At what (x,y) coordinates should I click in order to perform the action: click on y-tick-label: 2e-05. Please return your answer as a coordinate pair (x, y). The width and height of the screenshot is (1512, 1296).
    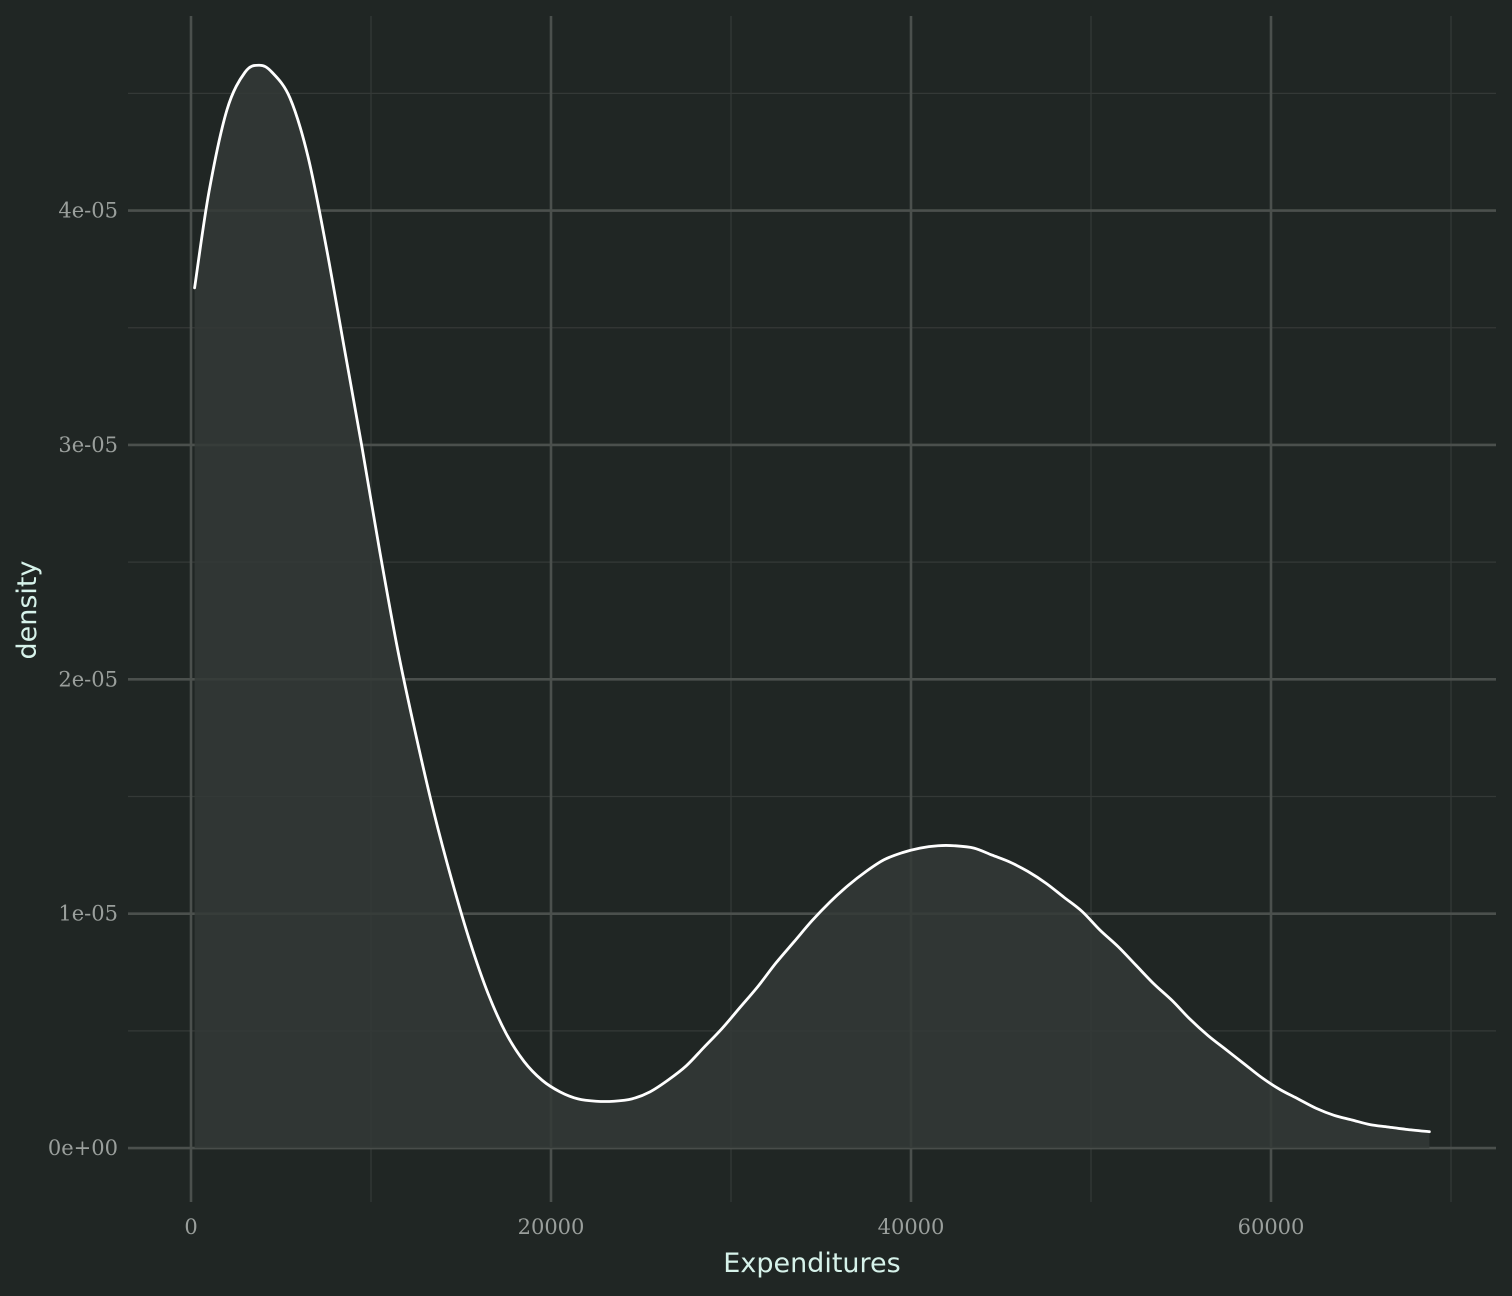
    Looking at the image, I should click on (88, 679).